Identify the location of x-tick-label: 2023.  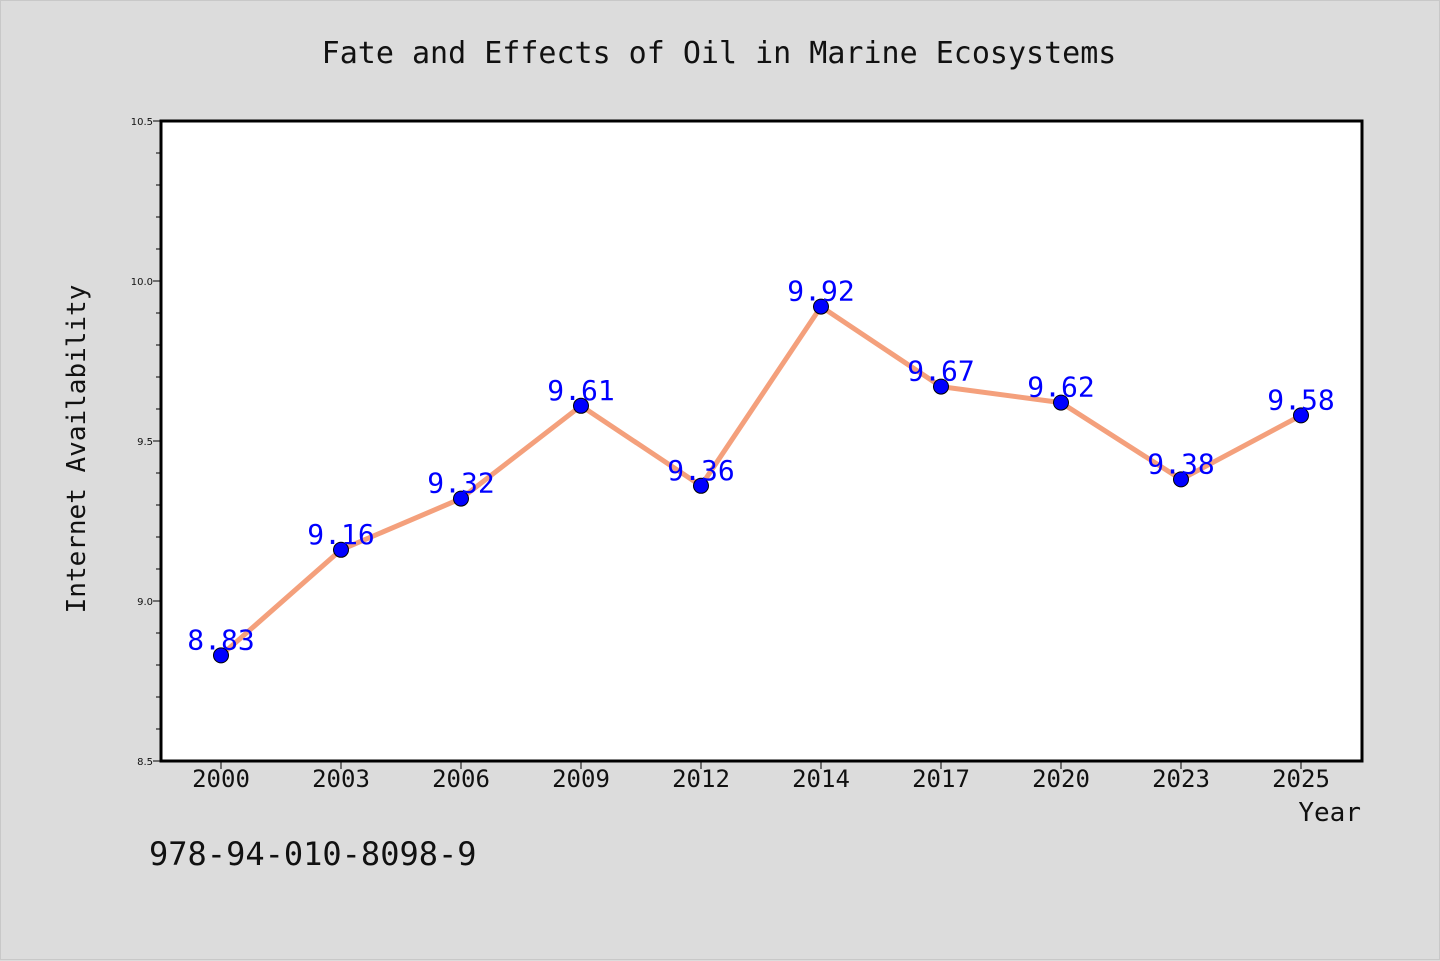
(1181, 779).